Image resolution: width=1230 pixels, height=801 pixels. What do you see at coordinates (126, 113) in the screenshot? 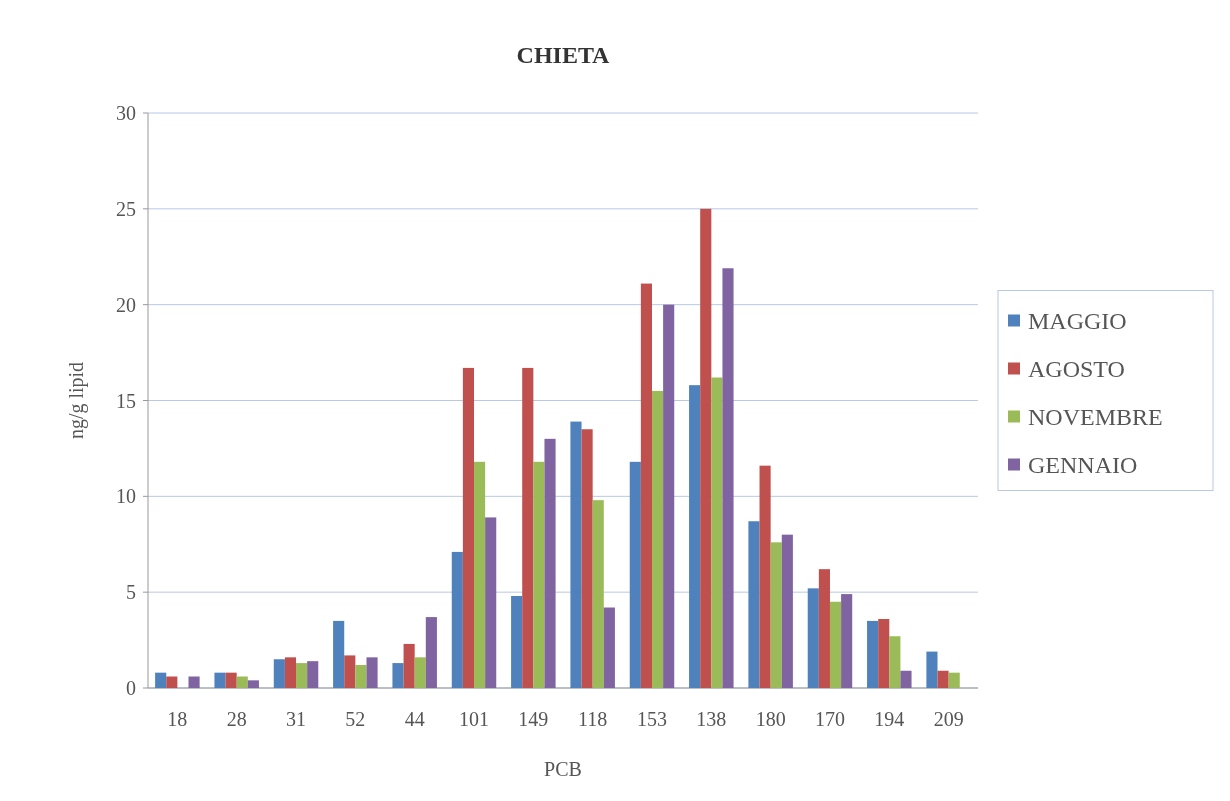
I see `y-tick-label: 30` at bounding box center [126, 113].